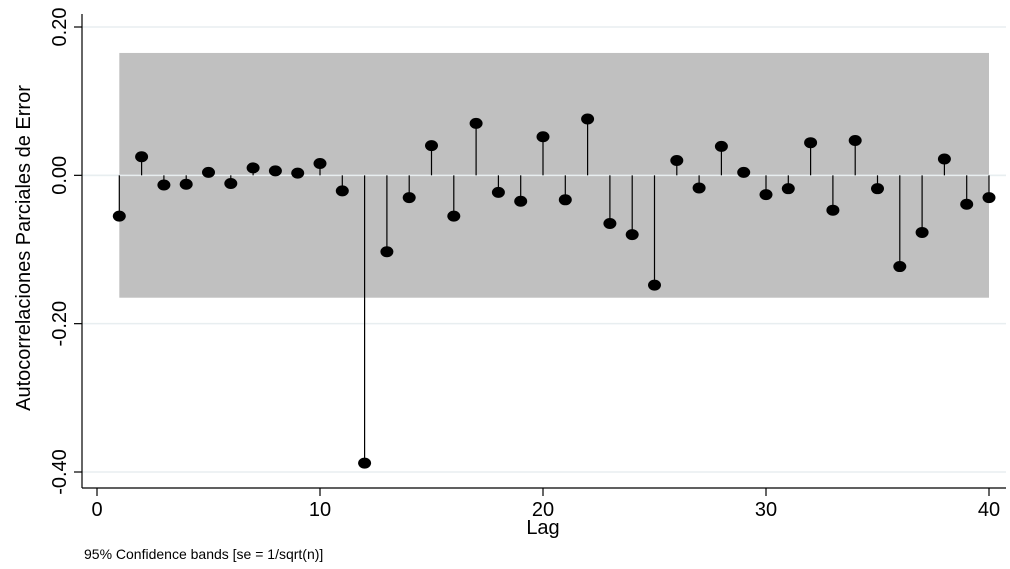 The width and height of the screenshot is (1010, 569). Describe the element at coordinates (96, 510) in the screenshot. I see `x-tick-label-0: 0` at that location.